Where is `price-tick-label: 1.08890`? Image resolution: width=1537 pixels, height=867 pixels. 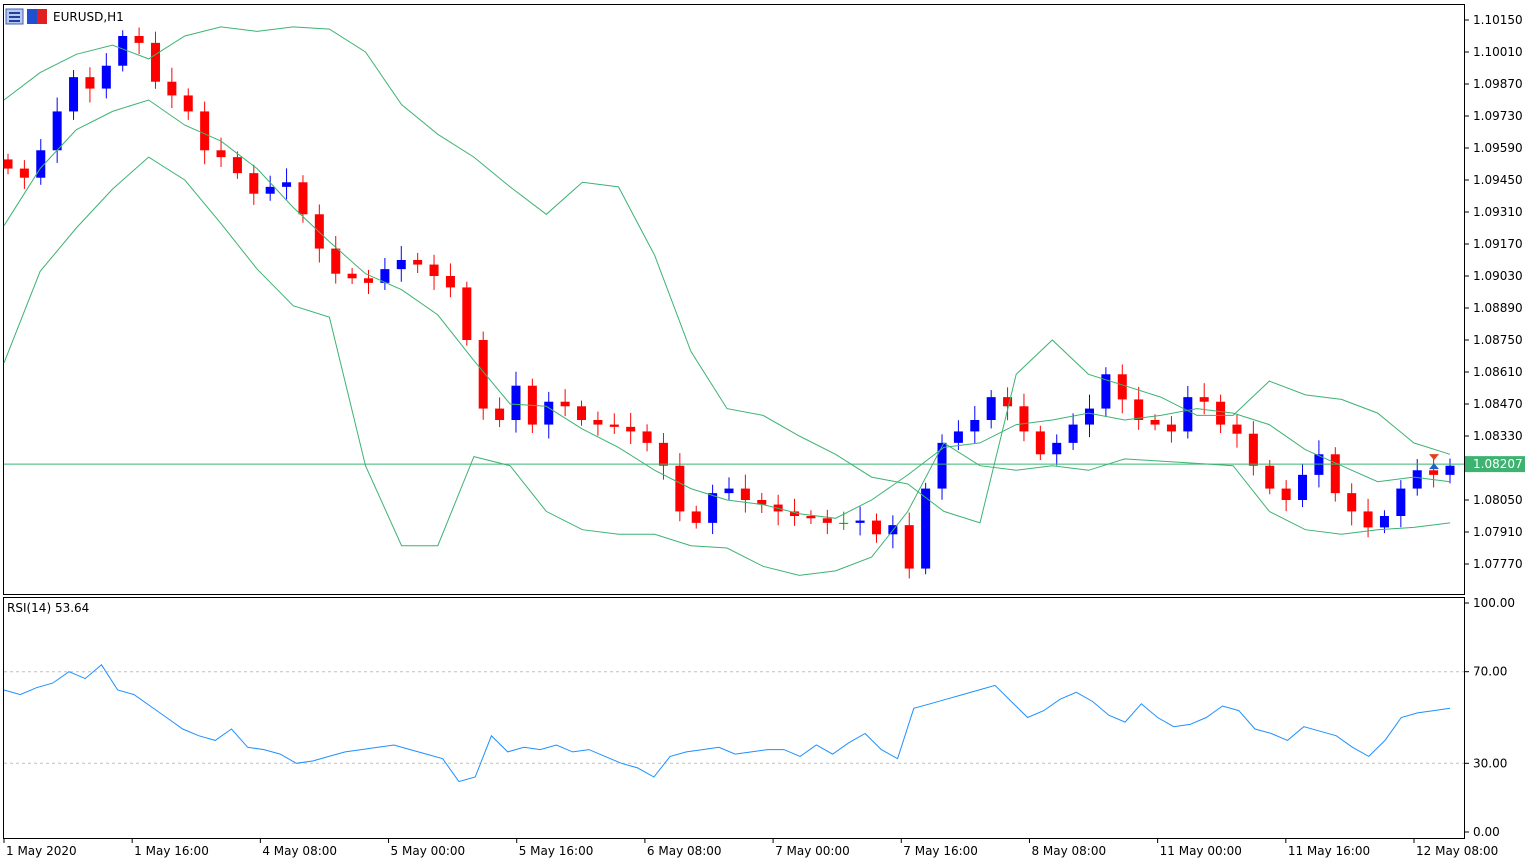
price-tick-label: 1.08890 is located at coordinates (1498, 308).